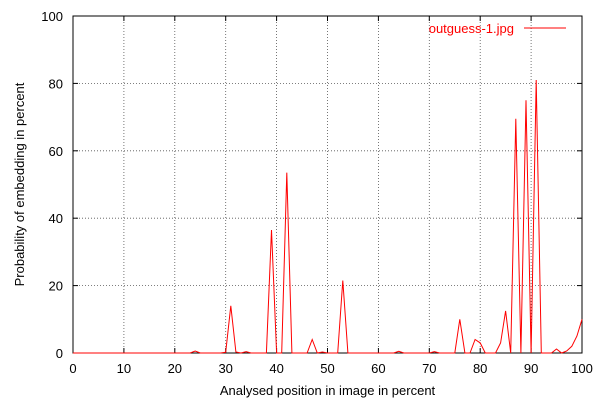 The width and height of the screenshot is (602, 400). I want to click on legend-label: outguess-1.jpg, so click(471, 28).